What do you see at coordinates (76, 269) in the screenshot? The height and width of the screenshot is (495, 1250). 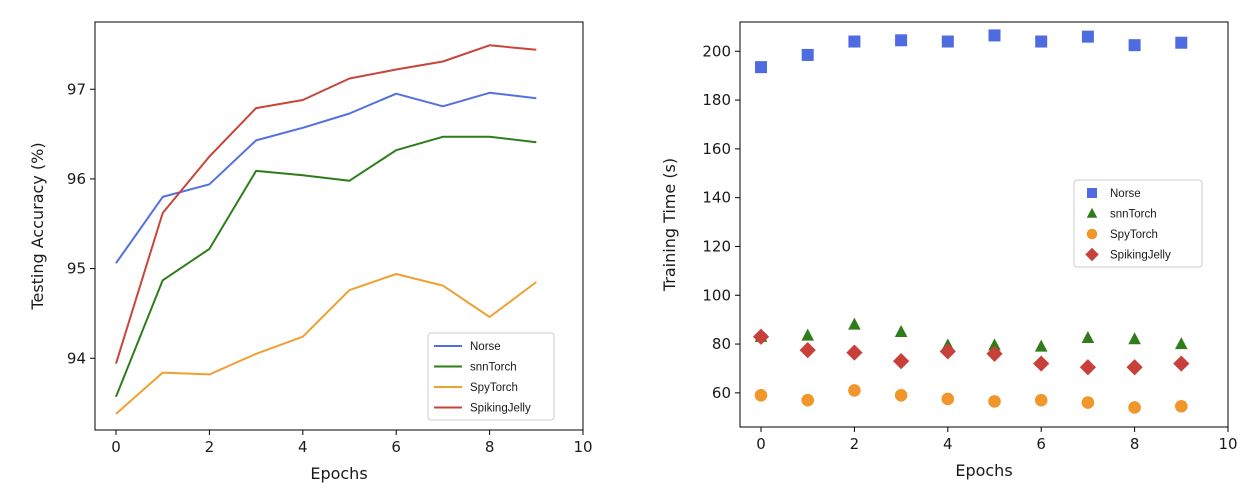 I see `y-tick-label: 95` at bounding box center [76, 269].